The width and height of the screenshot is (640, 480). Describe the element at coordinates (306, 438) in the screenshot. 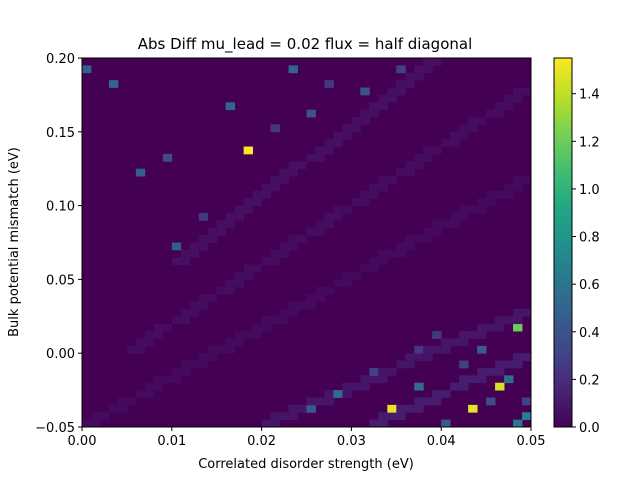

I see `x-axis-ticks: 0.00 0.01 0.02 0.03 0.04 0.05` at that location.